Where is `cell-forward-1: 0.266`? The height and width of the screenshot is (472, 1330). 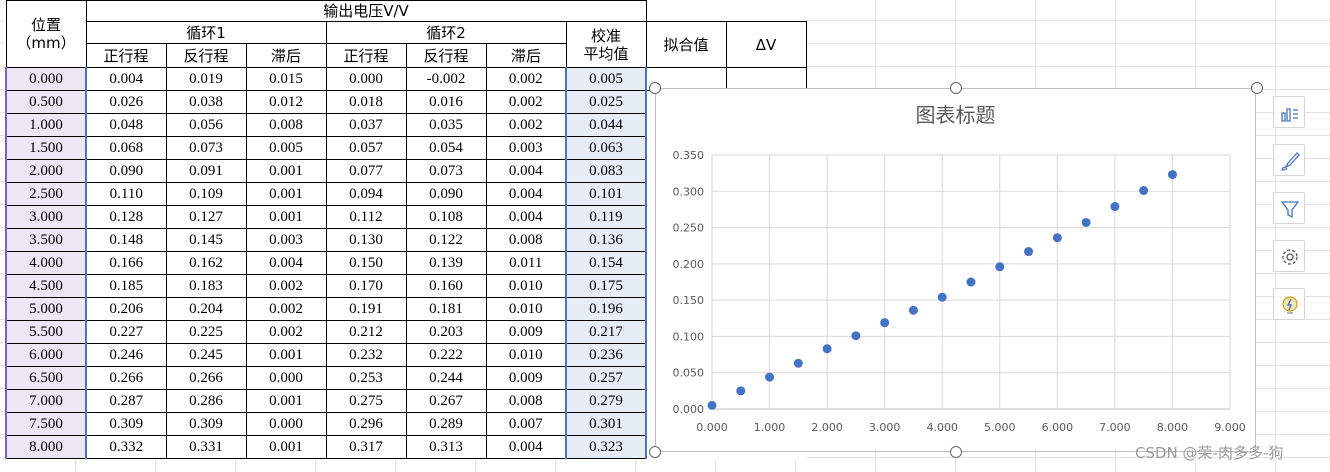 cell-forward-1: 0.266 is located at coordinates (126, 378).